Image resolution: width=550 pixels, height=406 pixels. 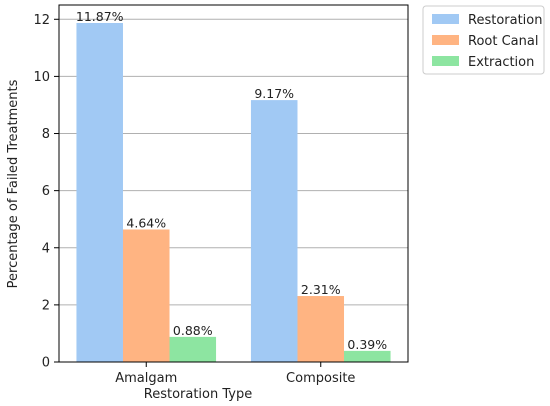 I want to click on y-axis-label: Percentage of Failed Treatments, so click(x=13, y=183).